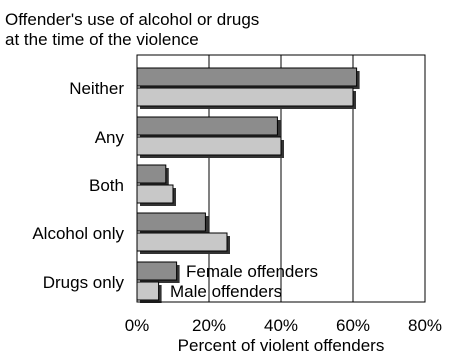  I want to click on category-label: Both, so click(106, 185).